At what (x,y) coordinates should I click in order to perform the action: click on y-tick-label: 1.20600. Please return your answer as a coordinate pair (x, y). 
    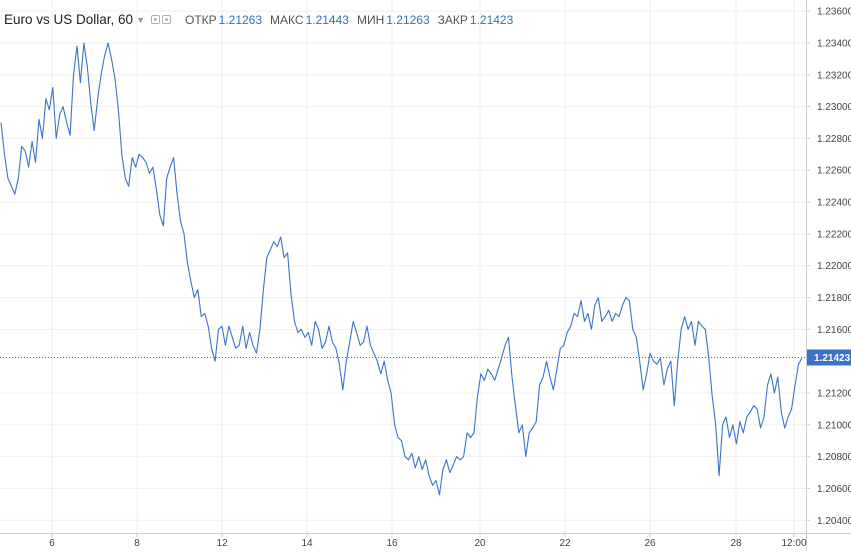
    Looking at the image, I should click on (834, 489).